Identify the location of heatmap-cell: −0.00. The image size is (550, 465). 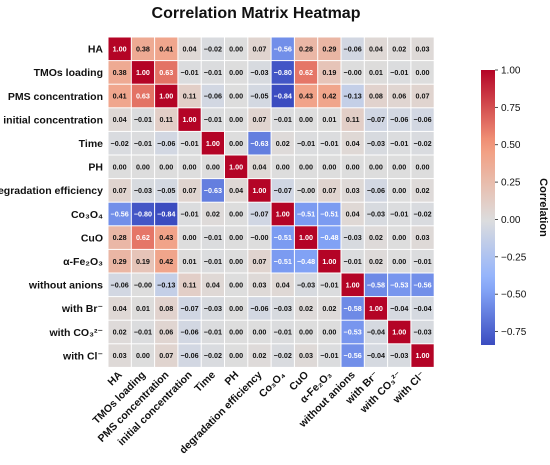
(352, 72).